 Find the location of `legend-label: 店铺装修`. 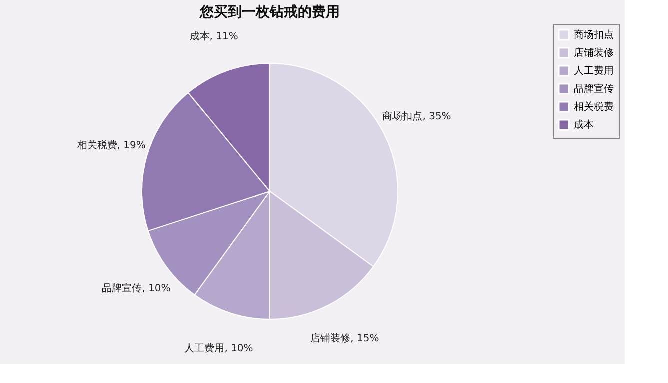

legend-label: 店铺装修 is located at coordinates (594, 53).